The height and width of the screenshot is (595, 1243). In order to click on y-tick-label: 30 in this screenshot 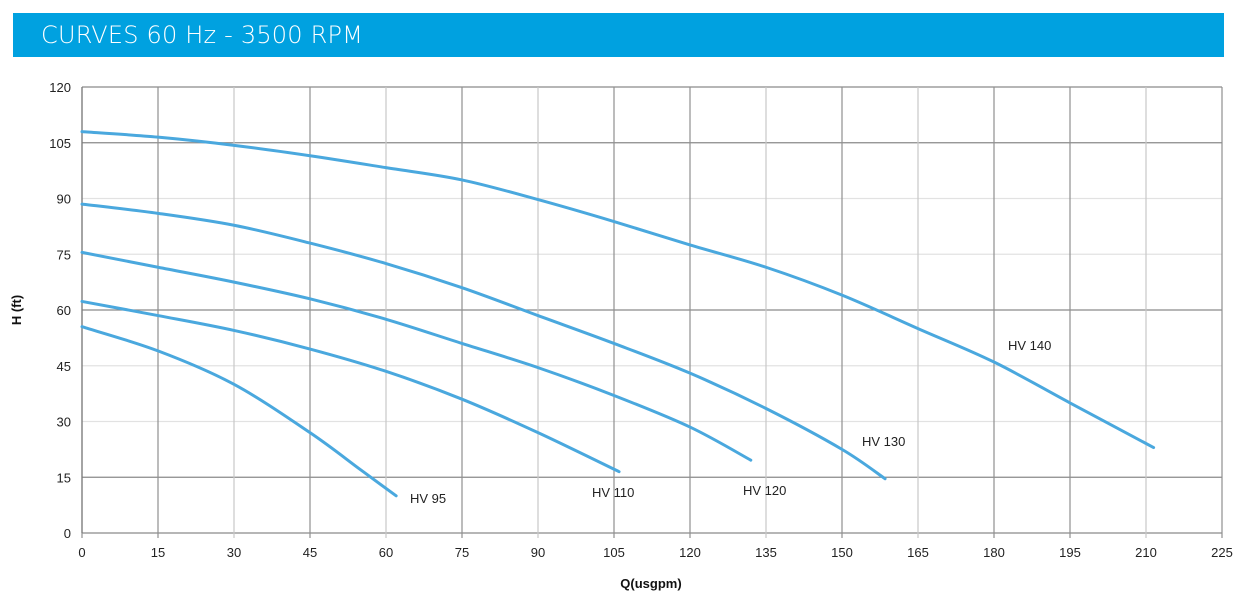, I will do `click(64, 422)`.